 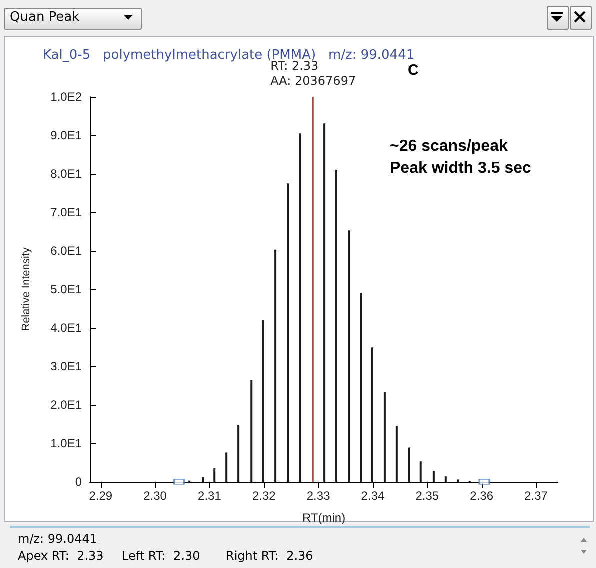 I want to click on y-axis-title: Relative Intensity, so click(x=26, y=289).